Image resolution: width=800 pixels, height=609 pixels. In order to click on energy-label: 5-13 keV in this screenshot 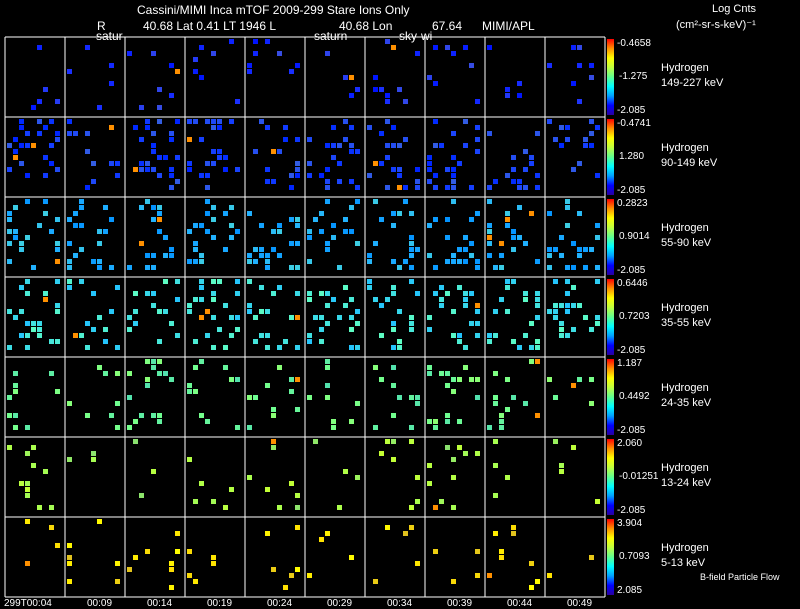, I will do `click(683, 563)`.